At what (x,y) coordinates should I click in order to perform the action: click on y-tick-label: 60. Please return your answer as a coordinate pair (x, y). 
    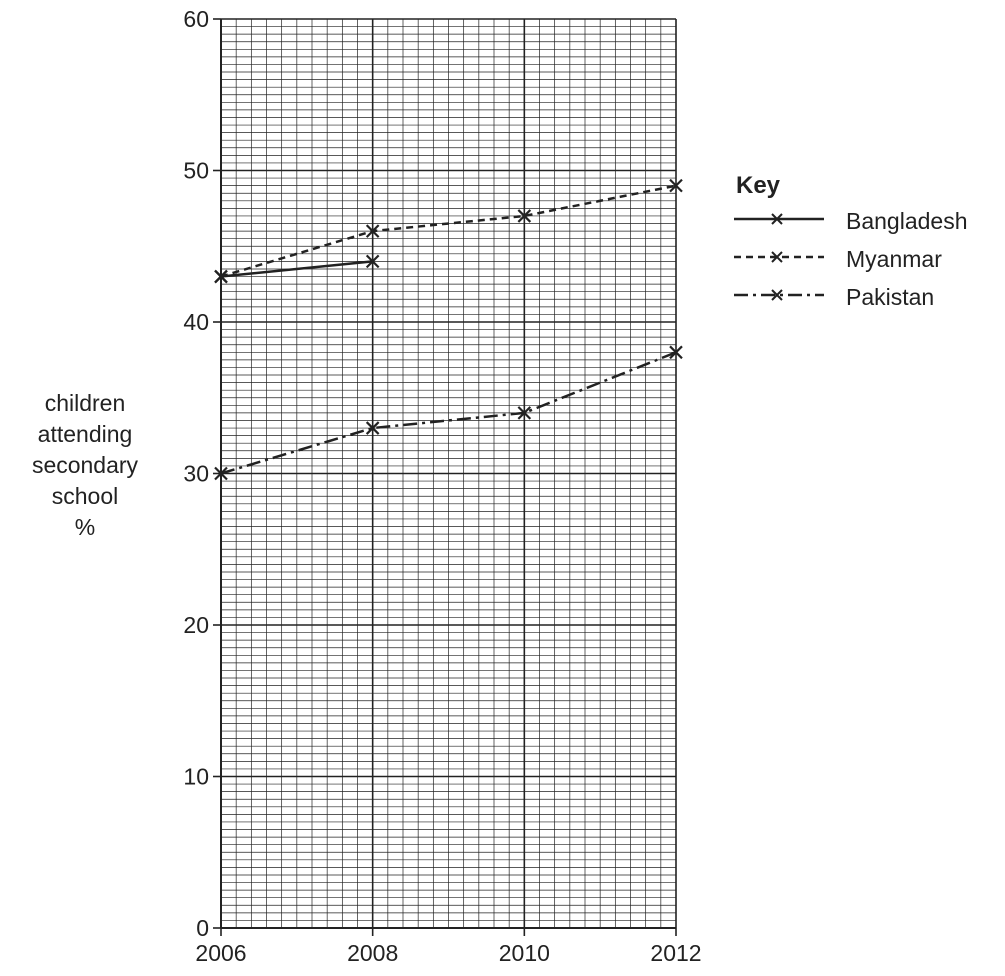
    Looking at the image, I should click on (196, 19).